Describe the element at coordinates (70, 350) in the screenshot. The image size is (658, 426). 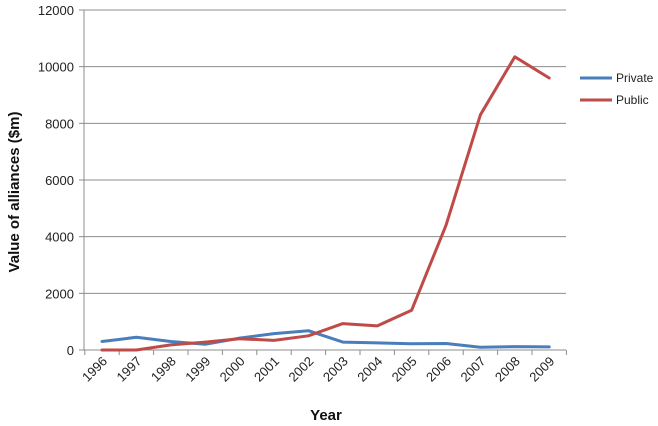
I see `y-tick-label: 0` at that location.